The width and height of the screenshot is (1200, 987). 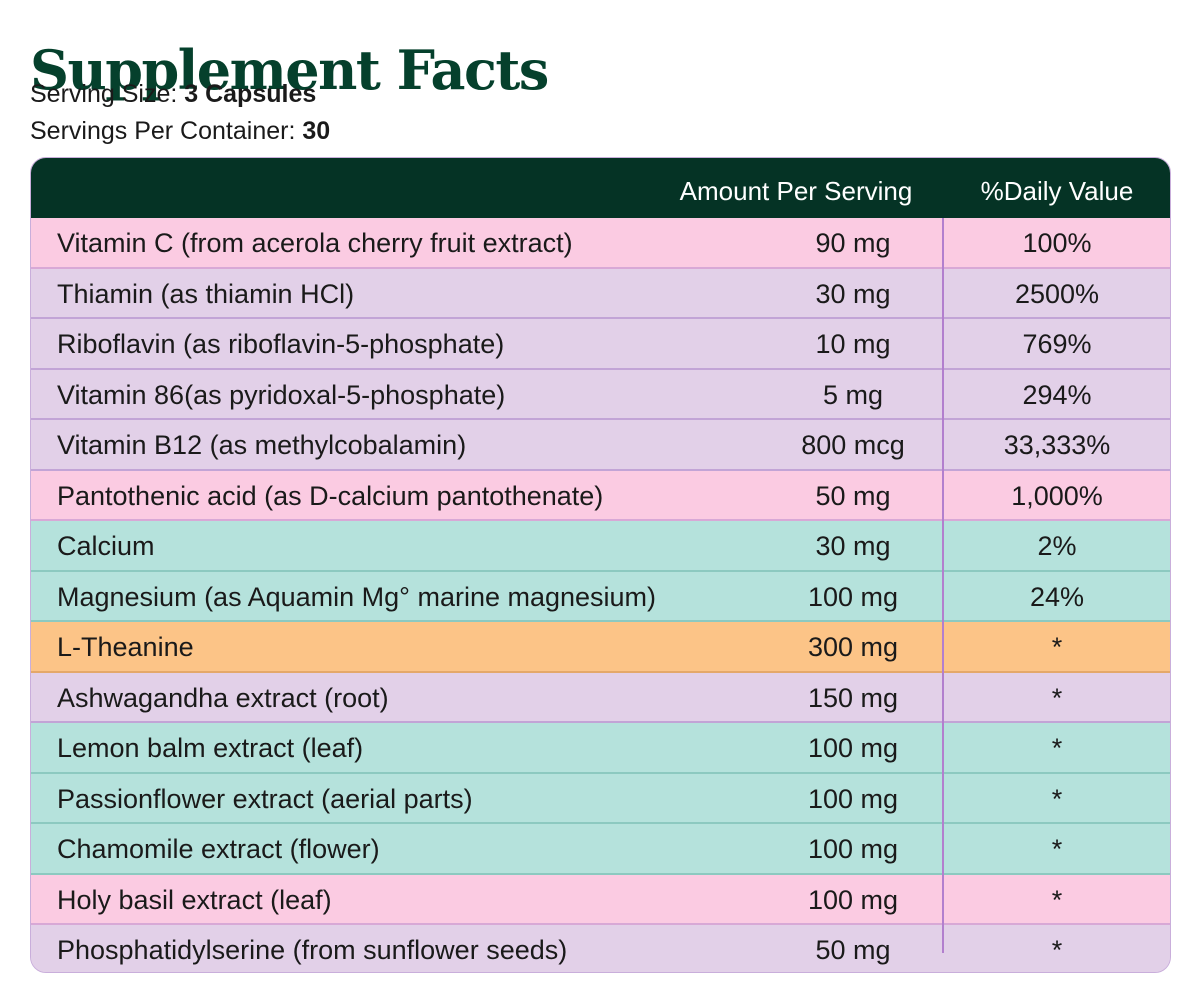 I want to click on column-divider, so click(x=943, y=585).